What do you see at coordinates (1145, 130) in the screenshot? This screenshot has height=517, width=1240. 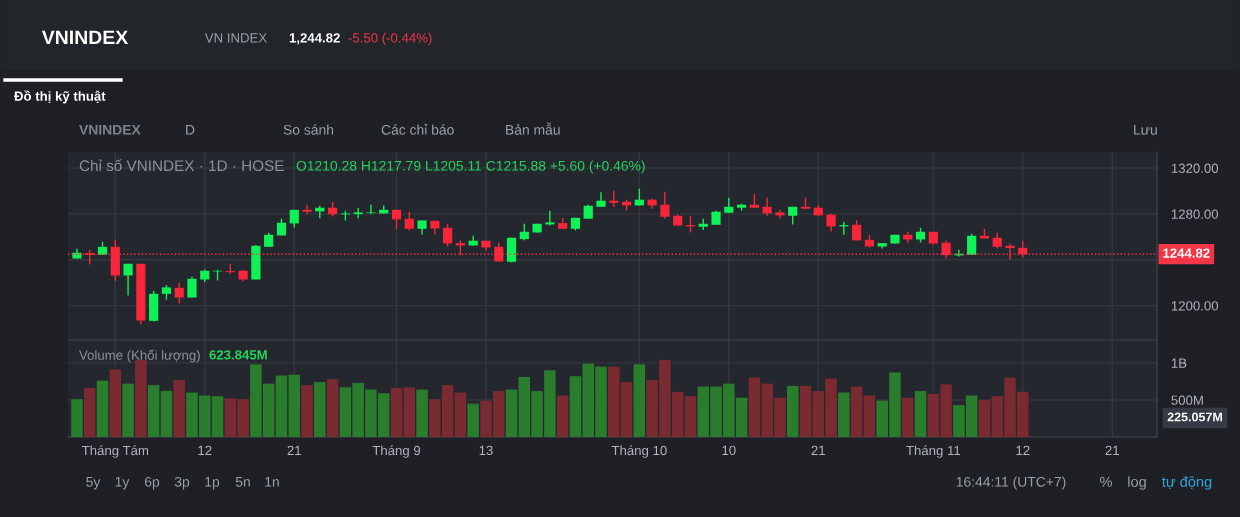 I see `text: Lưu` at bounding box center [1145, 130].